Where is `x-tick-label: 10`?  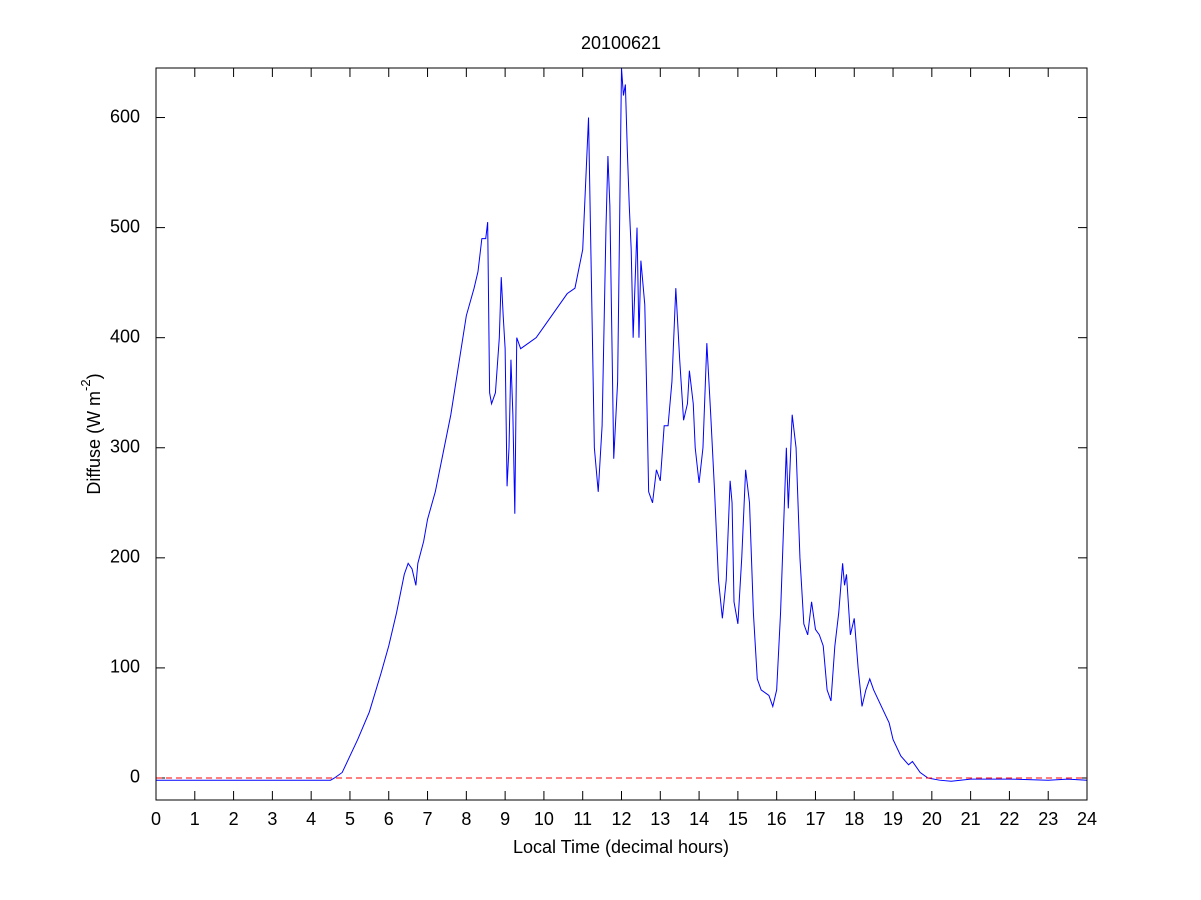
x-tick-label: 10 is located at coordinates (544, 819).